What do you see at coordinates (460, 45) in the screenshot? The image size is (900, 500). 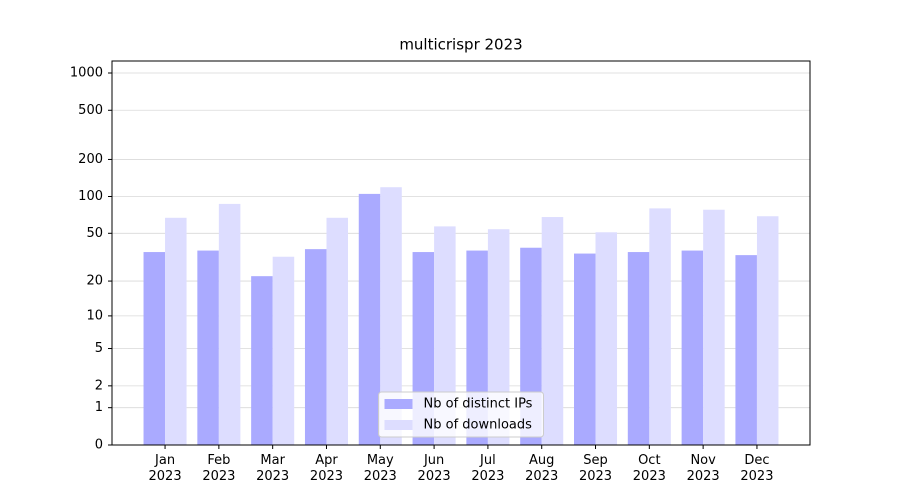 I see `chart-title: multicrispr 2023` at bounding box center [460, 45].